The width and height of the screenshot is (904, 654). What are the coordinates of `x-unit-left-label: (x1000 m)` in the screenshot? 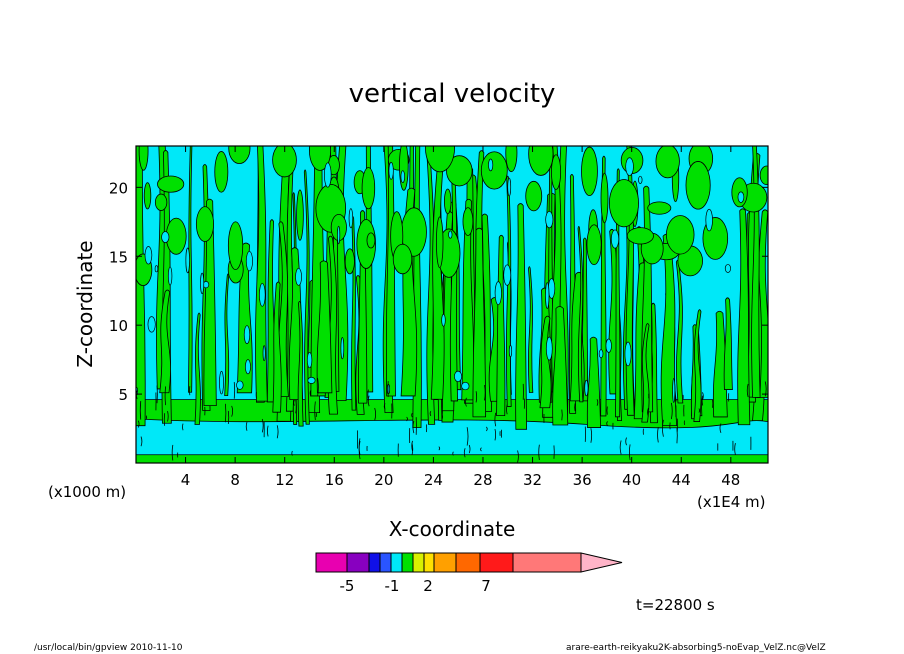 It's located at (87, 492).